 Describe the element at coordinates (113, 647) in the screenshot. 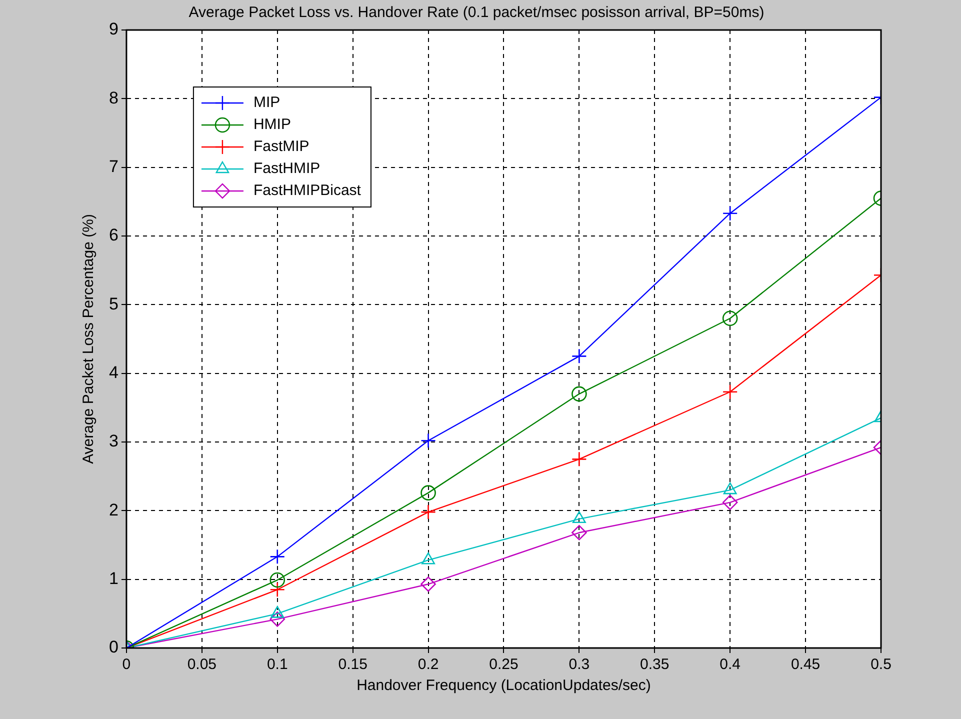

I see `y-tick-label: 0` at that location.